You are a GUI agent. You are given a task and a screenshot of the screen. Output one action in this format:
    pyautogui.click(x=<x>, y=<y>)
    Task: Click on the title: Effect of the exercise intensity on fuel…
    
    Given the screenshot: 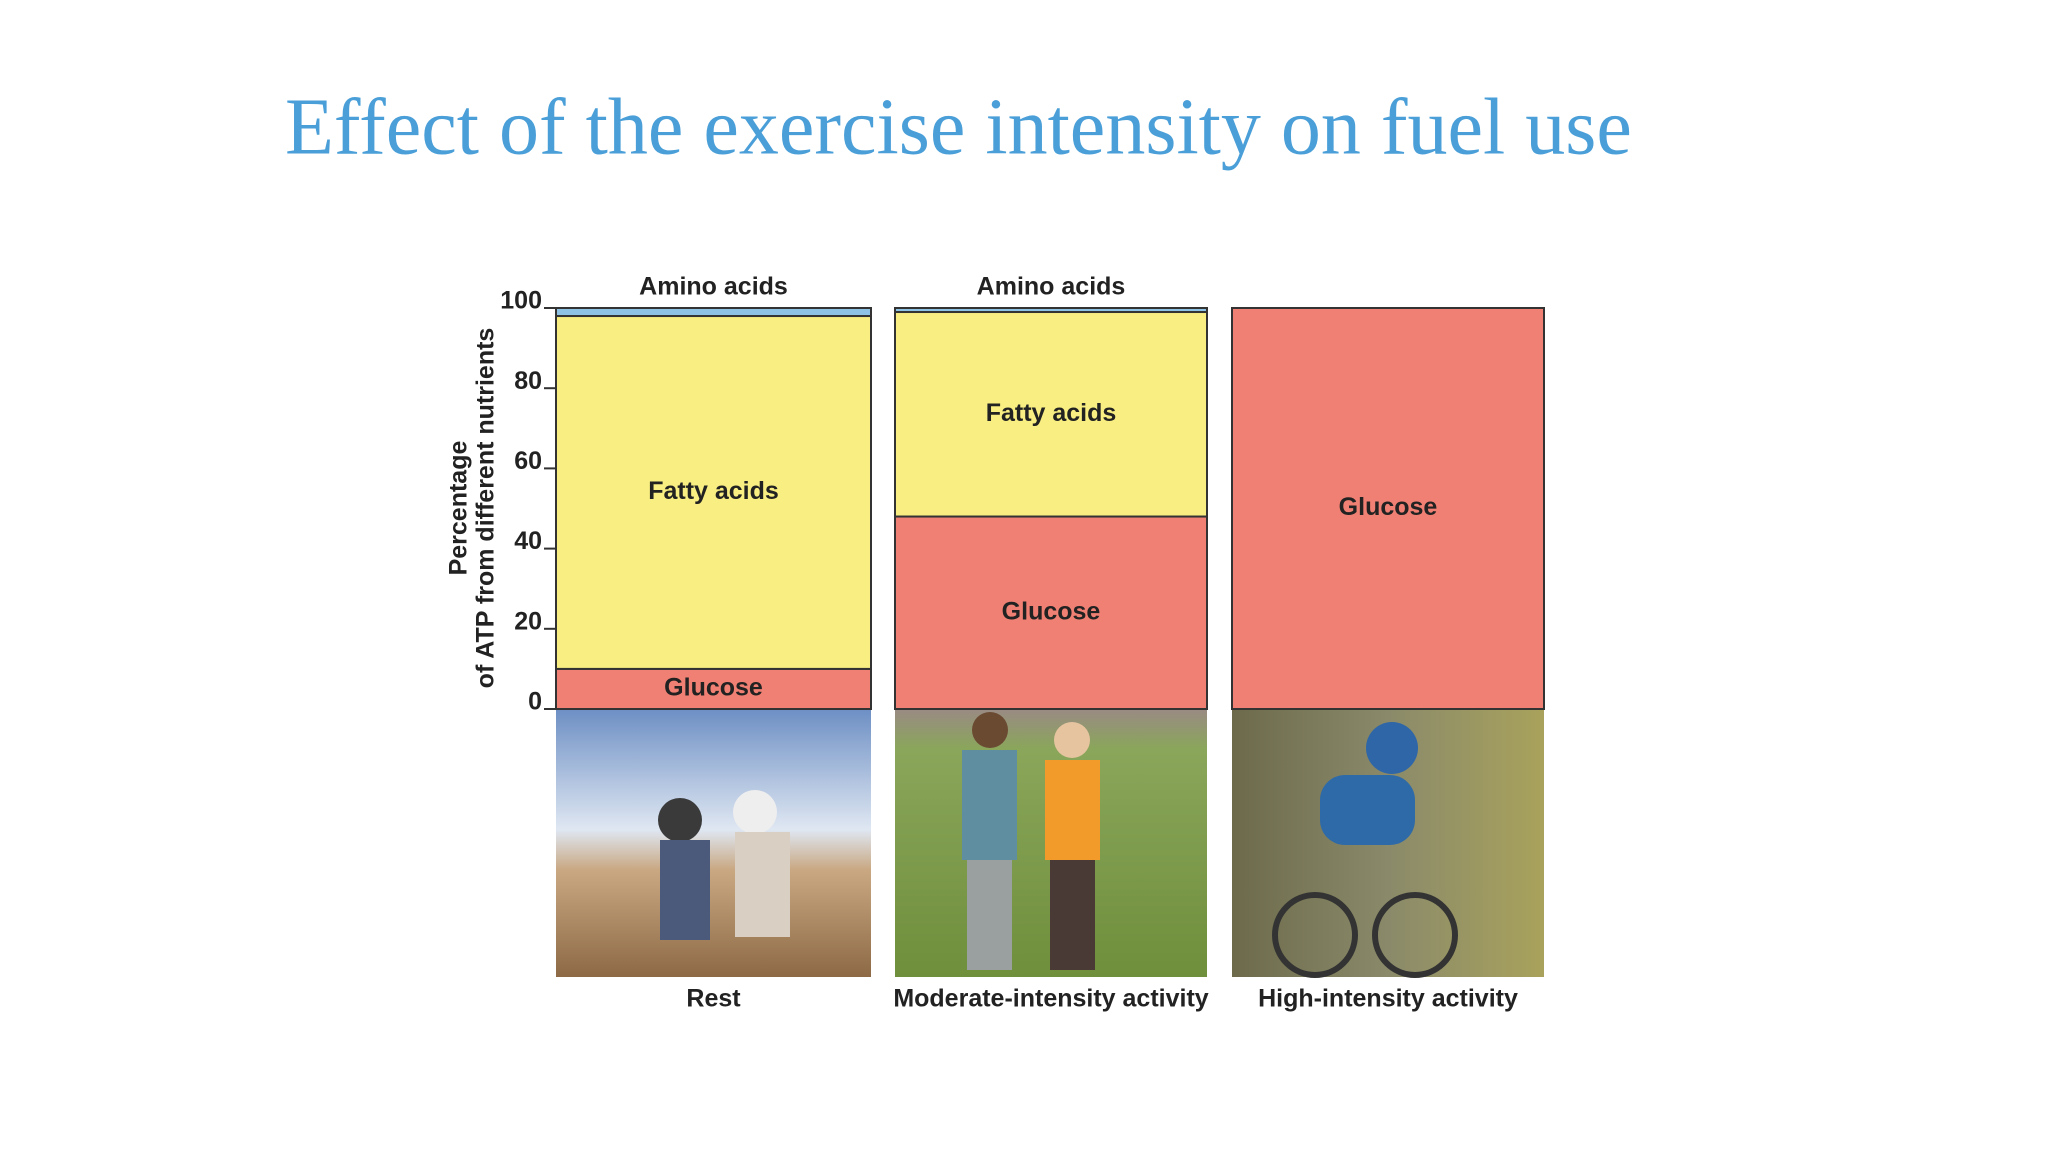 What is the action you would take?
    pyautogui.click(x=958, y=127)
    